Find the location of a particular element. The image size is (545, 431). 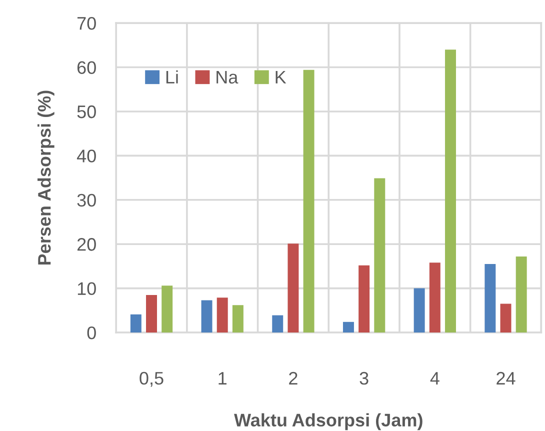

x-tick-label: 24 is located at coordinates (506, 378).